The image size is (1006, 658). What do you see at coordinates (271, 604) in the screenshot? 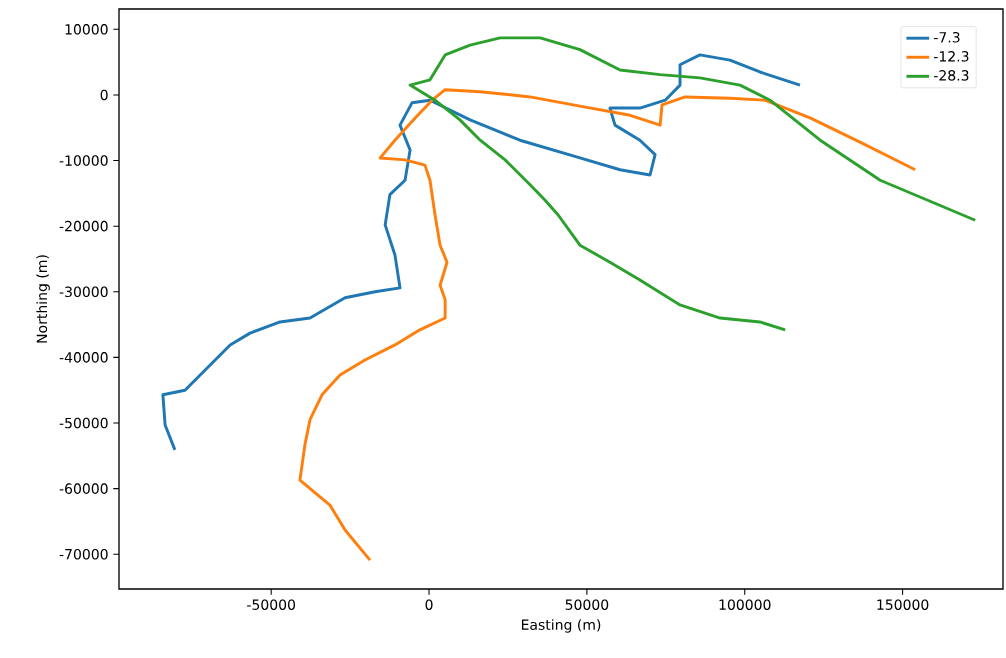
I see `x-tick-label: -50000` at bounding box center [271, 604].